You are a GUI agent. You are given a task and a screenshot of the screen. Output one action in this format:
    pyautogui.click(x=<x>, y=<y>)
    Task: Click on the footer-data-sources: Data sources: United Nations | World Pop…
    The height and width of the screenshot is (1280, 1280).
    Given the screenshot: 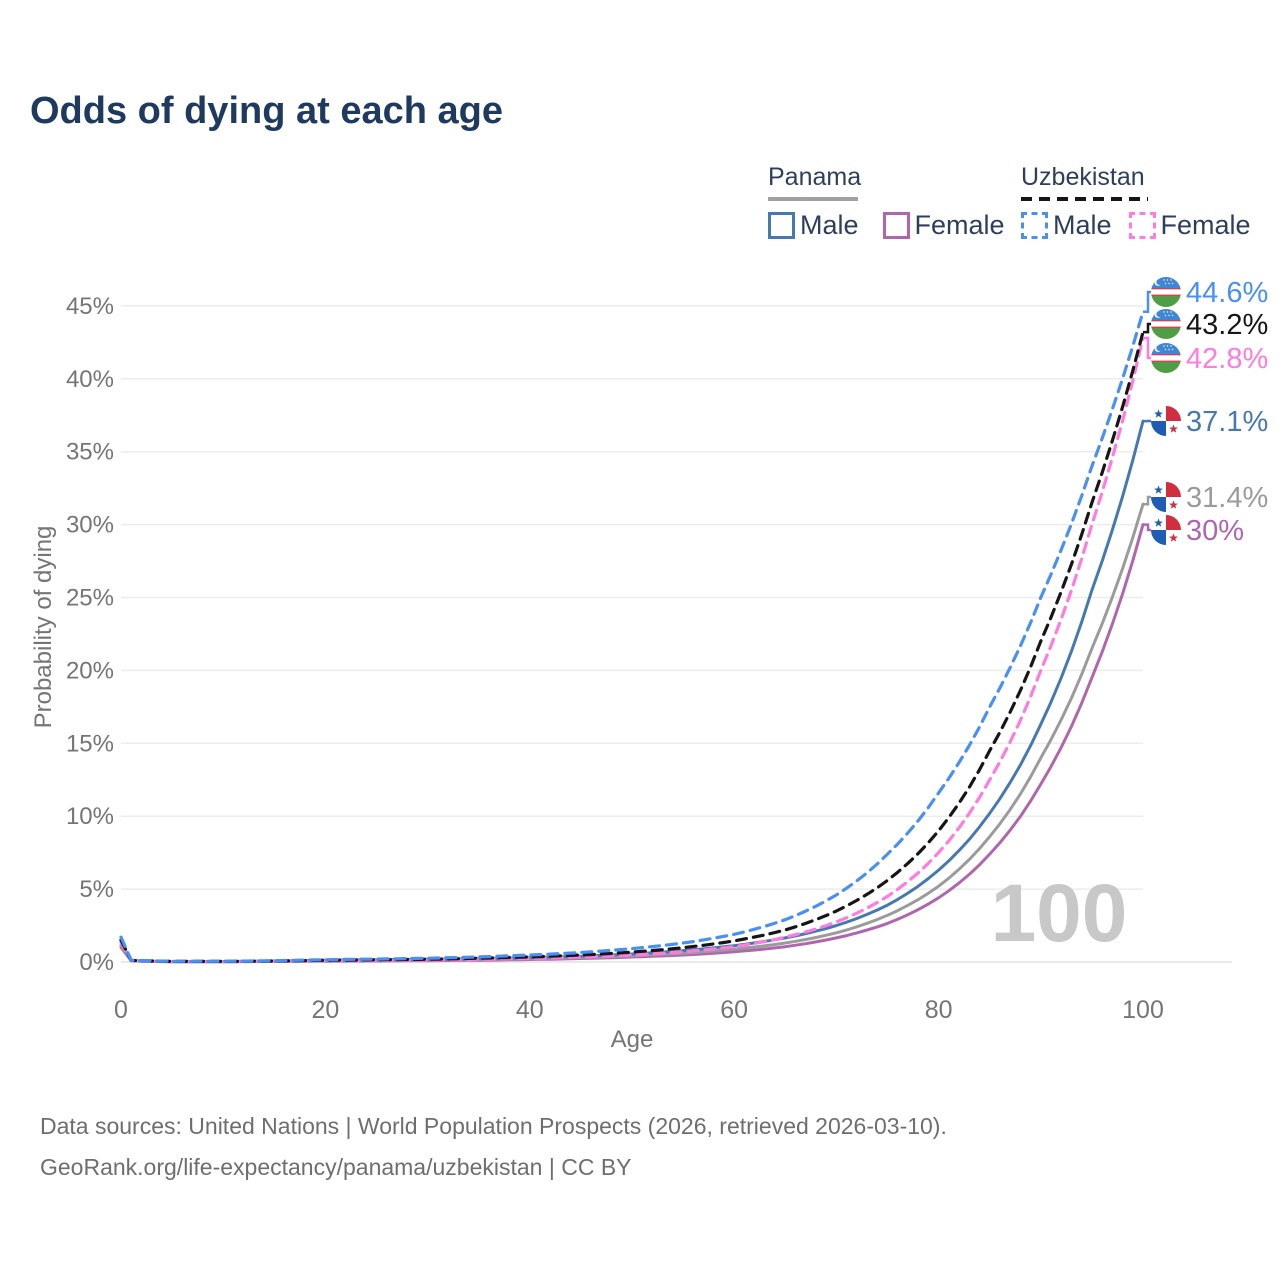 What is the action you would take?
    pyautogui.click(x=493, y=1126)
    